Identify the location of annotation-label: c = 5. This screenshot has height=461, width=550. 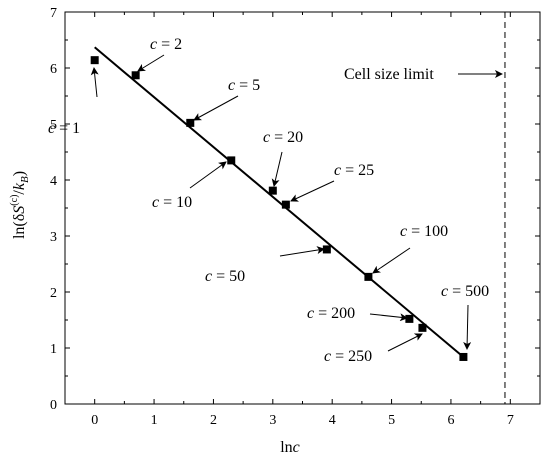
(244, 85).